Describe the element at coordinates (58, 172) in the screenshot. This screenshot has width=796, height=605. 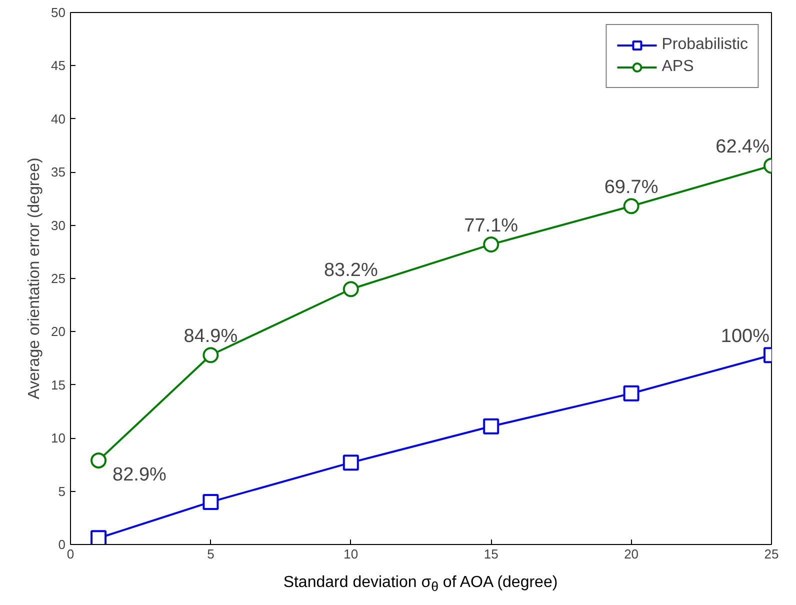
I see `y-tick-label: 35` at that location.